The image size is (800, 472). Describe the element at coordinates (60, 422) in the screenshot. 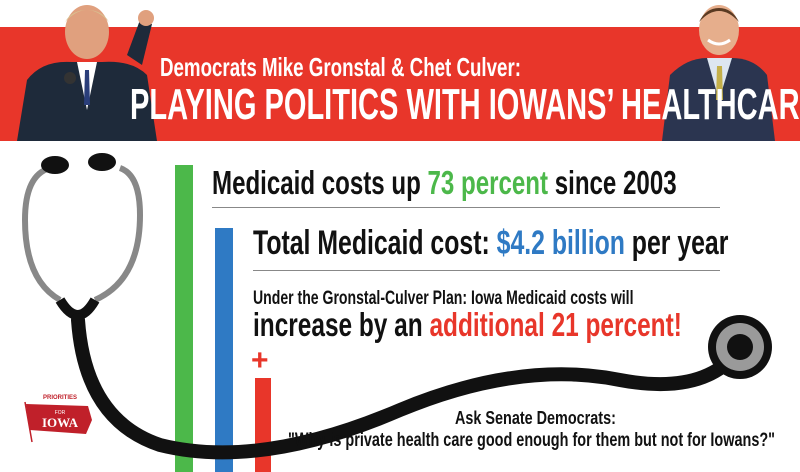

I see `svg-text: IOWA` at that location.